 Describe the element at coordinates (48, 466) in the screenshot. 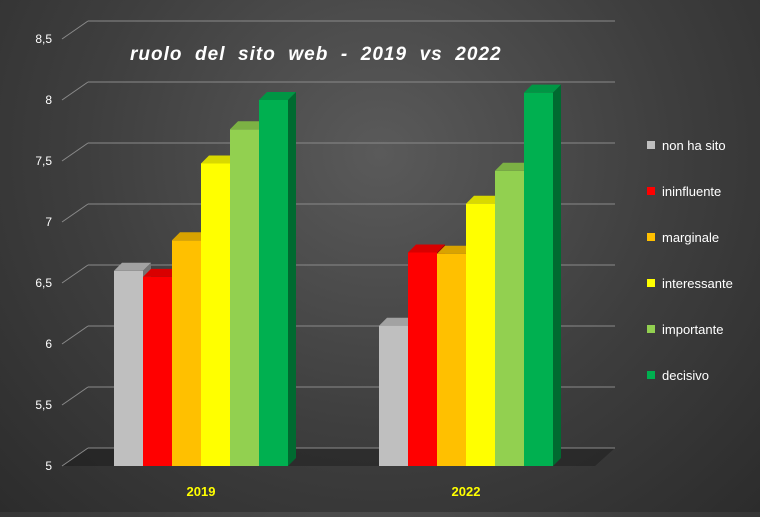

I see `y-tick-label: 5` at that location.